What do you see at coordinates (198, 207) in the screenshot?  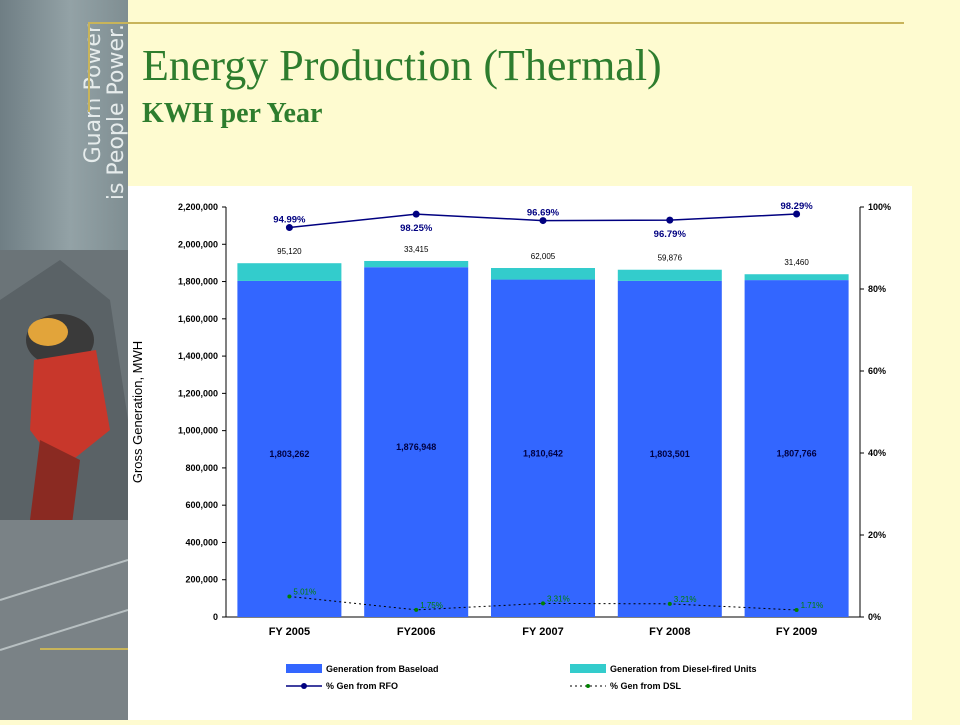 I see `y-tick-label: 2,200,000` at bounding box center [198, 207].